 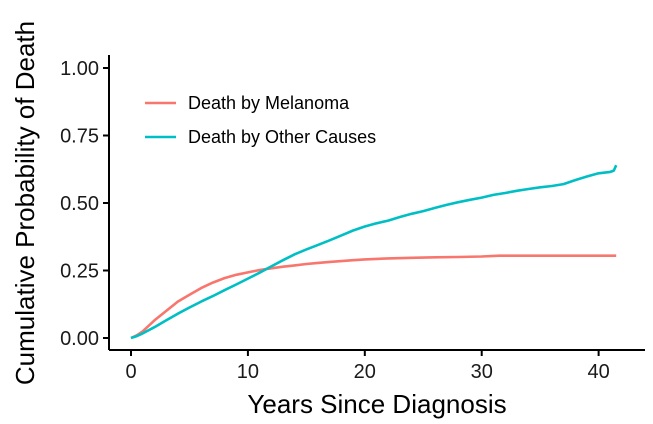 What do you see at coordinates (248, 372) in the screenshot?
I see `x-tick-label: 10` at bounding box center [248, 372].